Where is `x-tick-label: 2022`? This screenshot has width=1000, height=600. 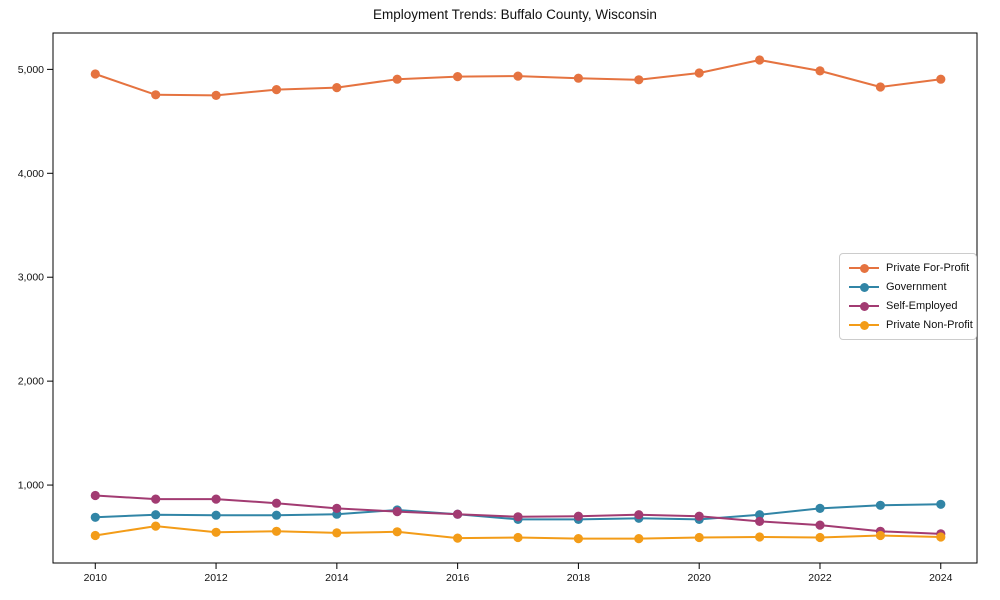
x-tick-label: 2022 is located at coordinates (820, 578).